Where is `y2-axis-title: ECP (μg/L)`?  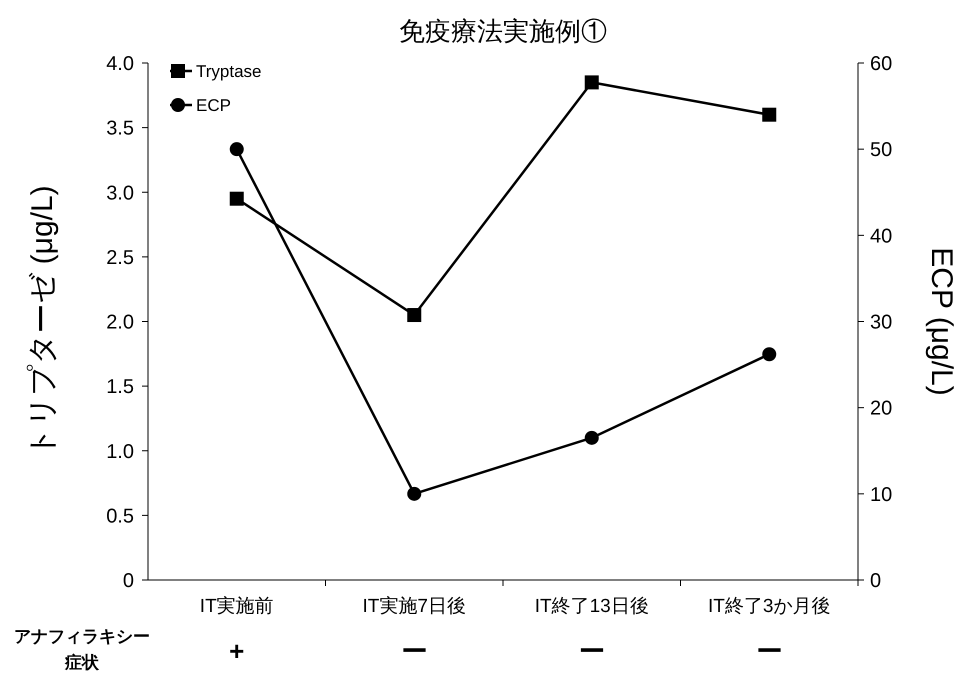 y2-axis-title: ECP (μg/L) is located at coordinates (941, 321).